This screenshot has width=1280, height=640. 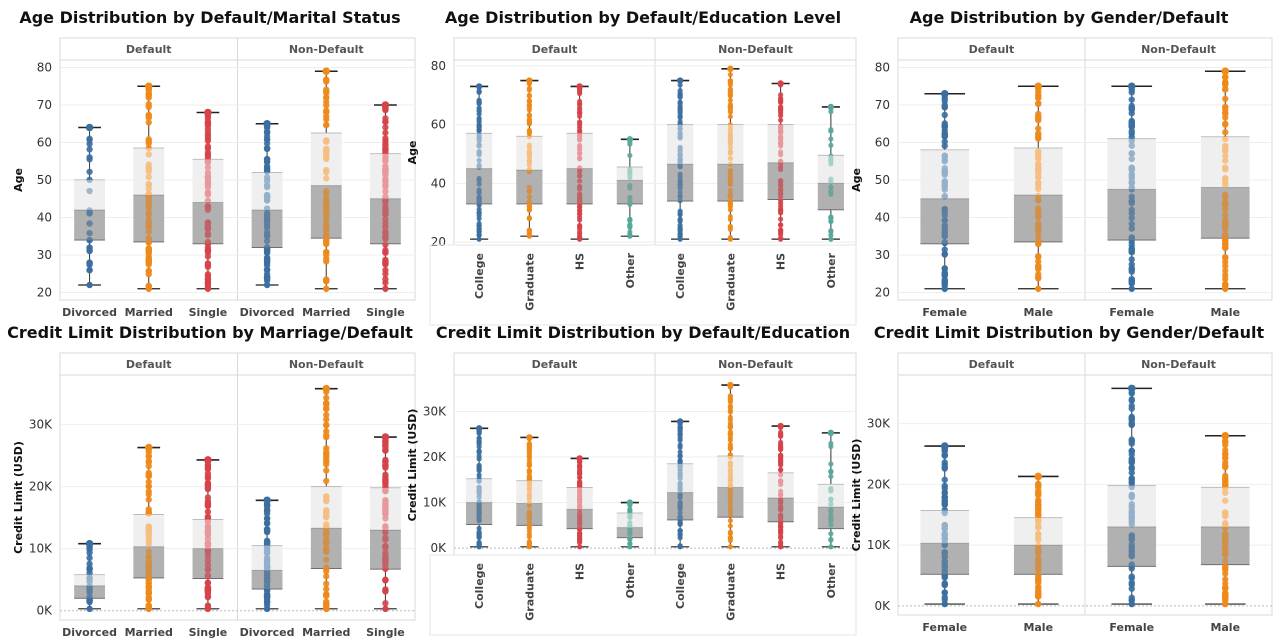 What do you see at coordinates (830, 172) in the screenshot?
I see `box-non-default-other` at bounding box center [830, 172].